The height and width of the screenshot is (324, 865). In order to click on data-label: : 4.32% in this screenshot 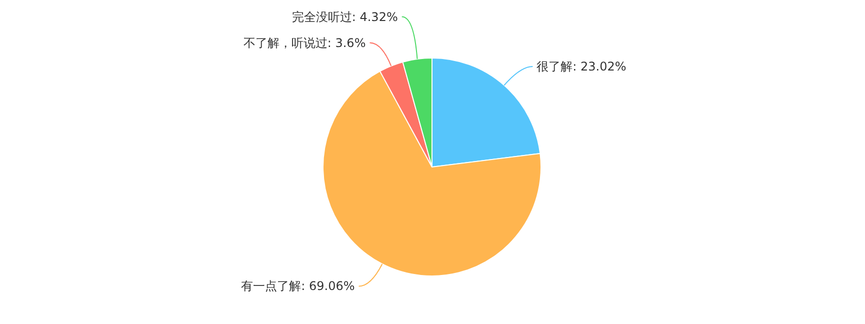, I will do `click(375, 17)`.